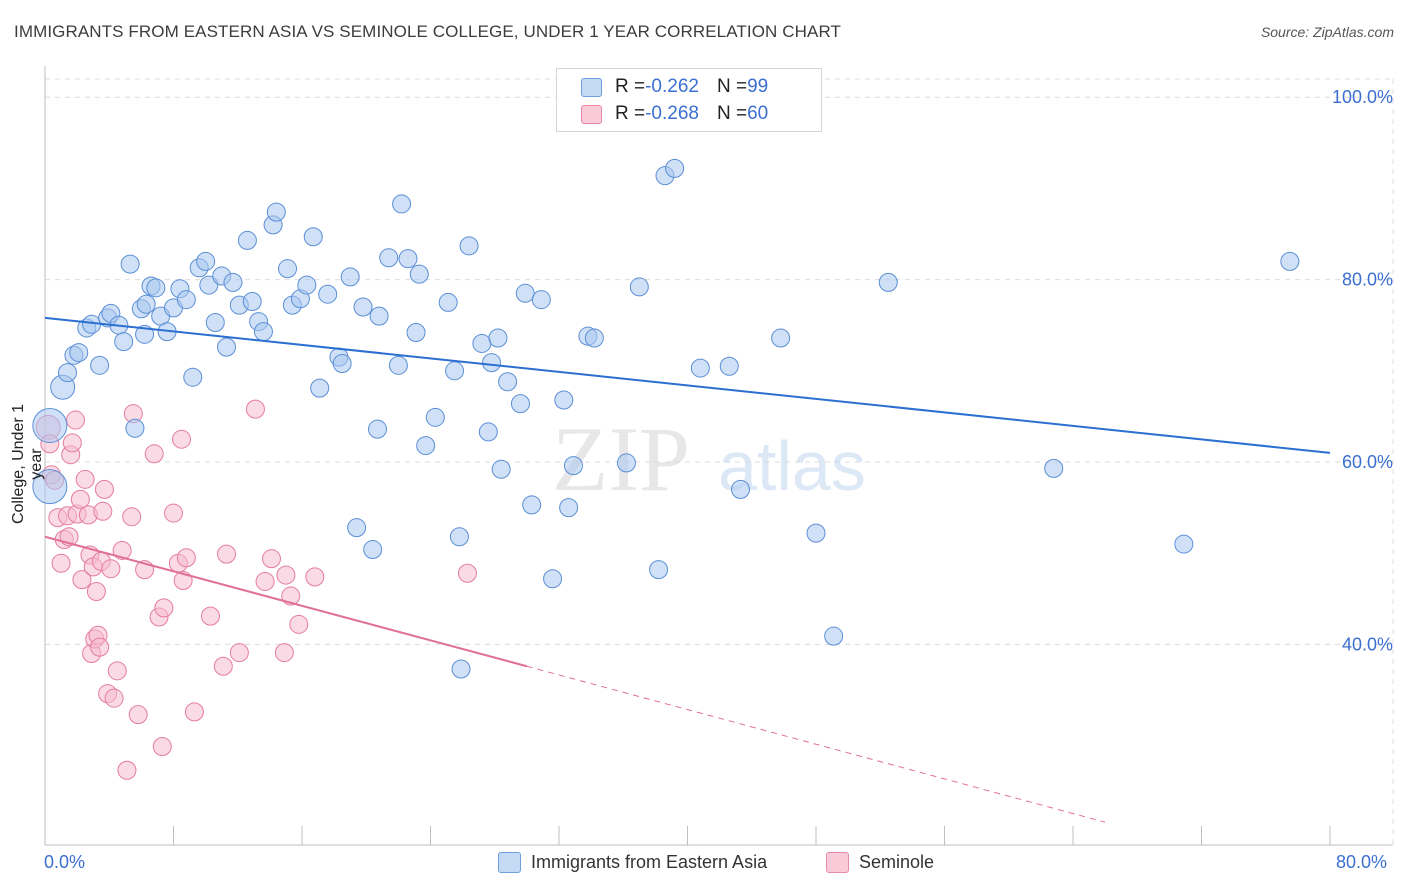 The image size is (1406, 892). I want to click on legend-n-value: 99, so click(758, 86).